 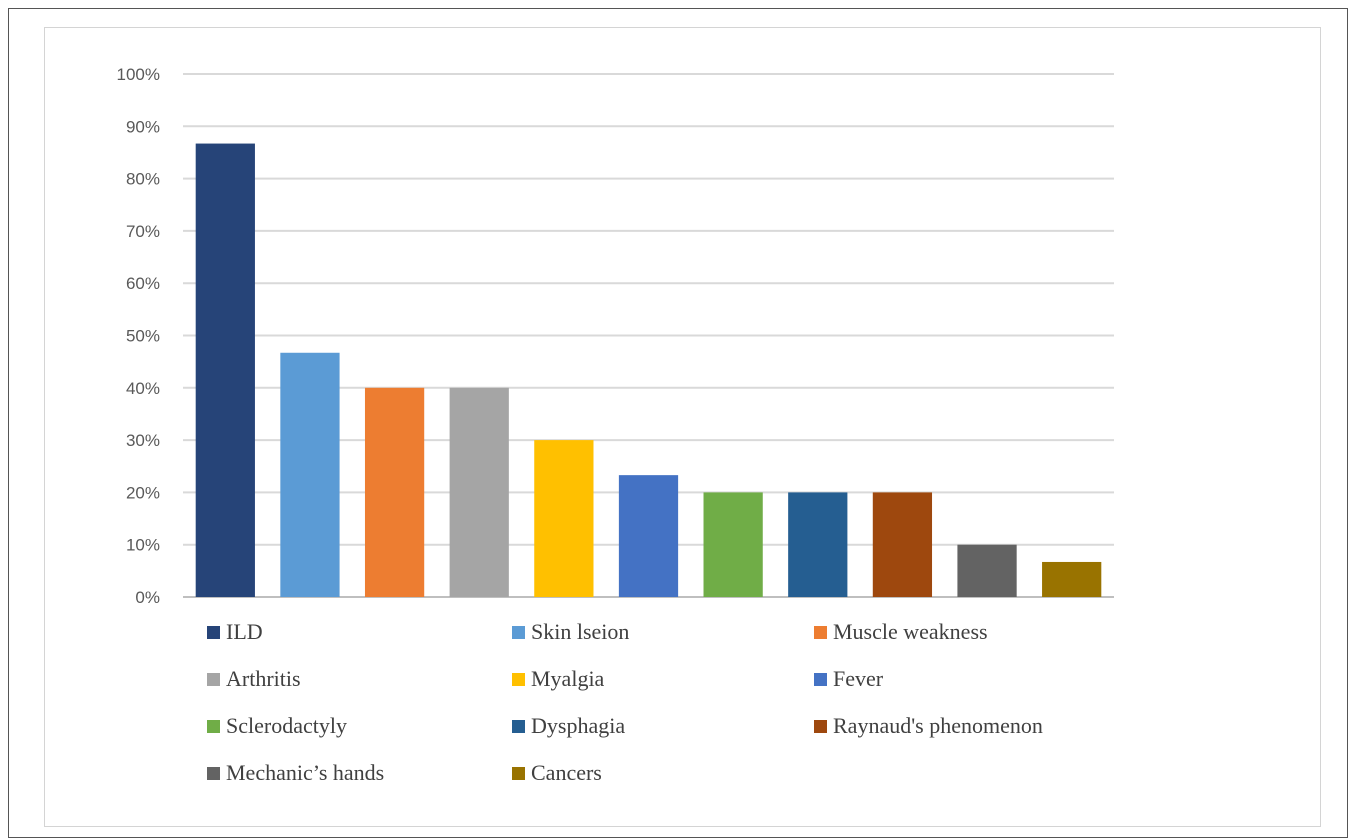 I want to click on y-tick-label: 20%, so click(x=143, y=492).